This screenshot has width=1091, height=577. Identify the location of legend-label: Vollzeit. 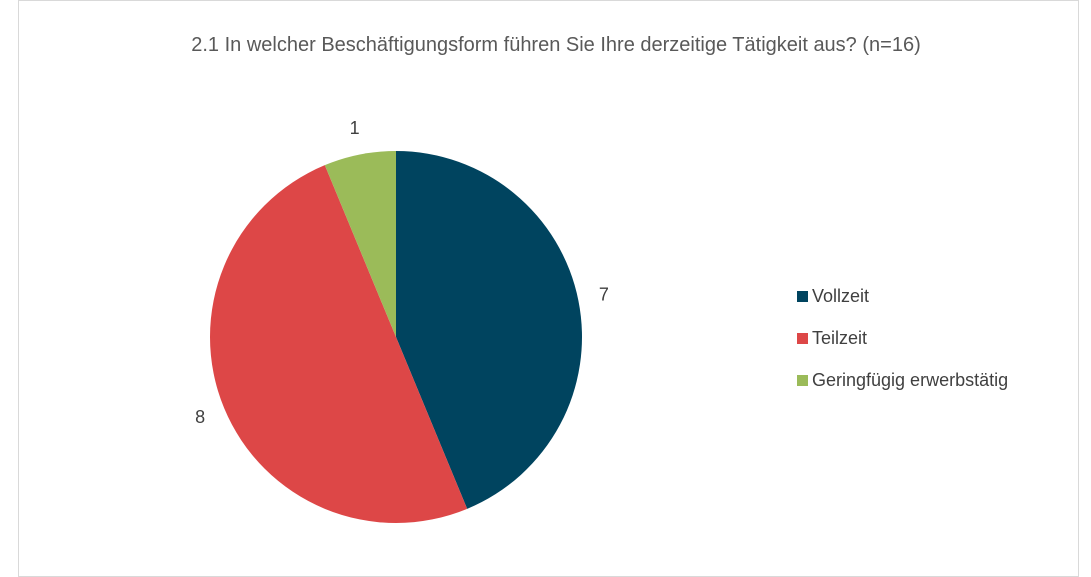
(840, 296).